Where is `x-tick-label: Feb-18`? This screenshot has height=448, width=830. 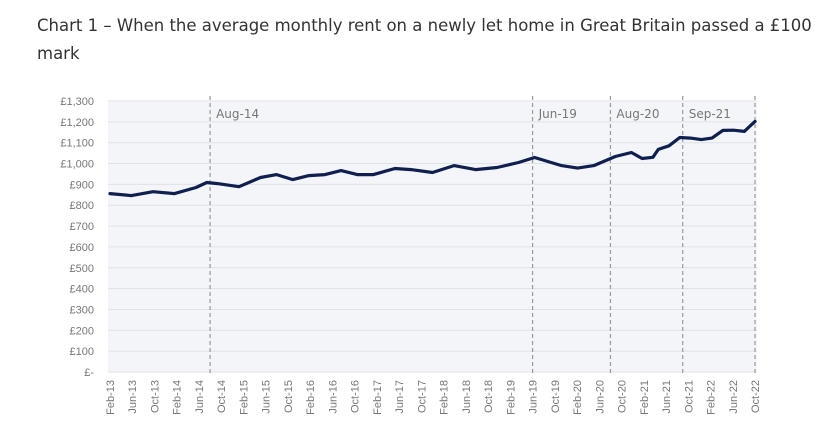 x-tick-label: Feb-18 is located at coordinates (445, 397).